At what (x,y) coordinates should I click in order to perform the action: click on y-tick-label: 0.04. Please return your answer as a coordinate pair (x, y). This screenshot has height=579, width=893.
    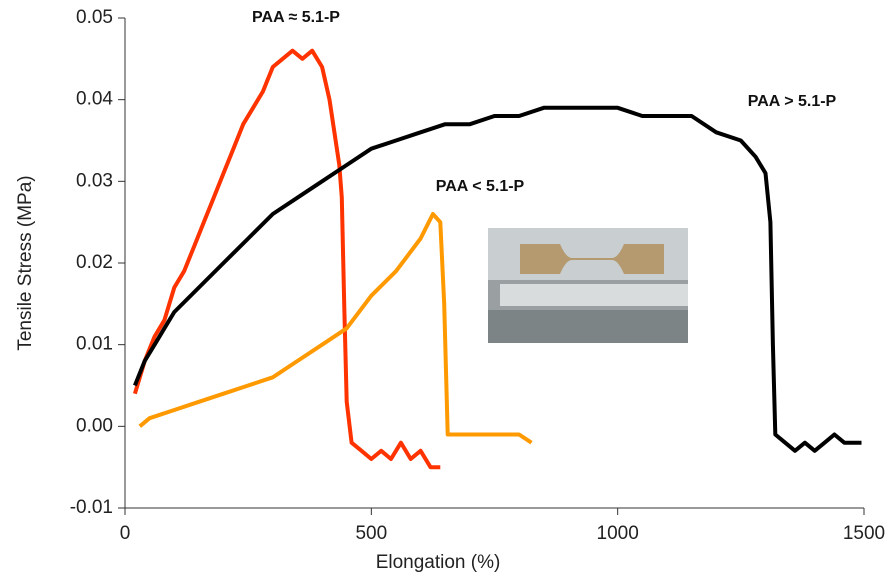
    Looking at the image, I should click on (94, 99).